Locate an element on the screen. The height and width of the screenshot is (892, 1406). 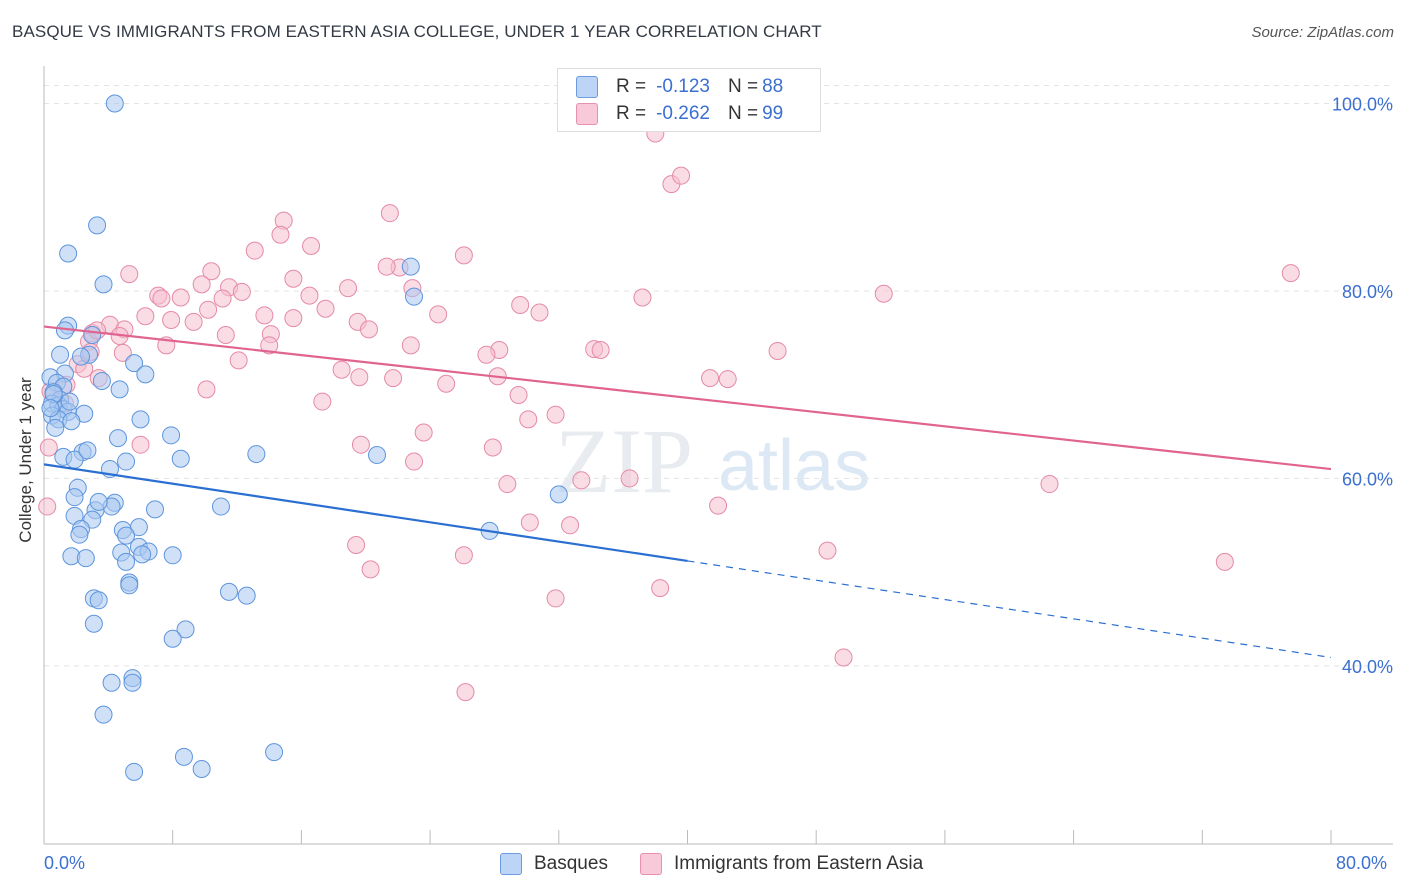
legend-n-value: 88 is located at coordinates (773, 86).